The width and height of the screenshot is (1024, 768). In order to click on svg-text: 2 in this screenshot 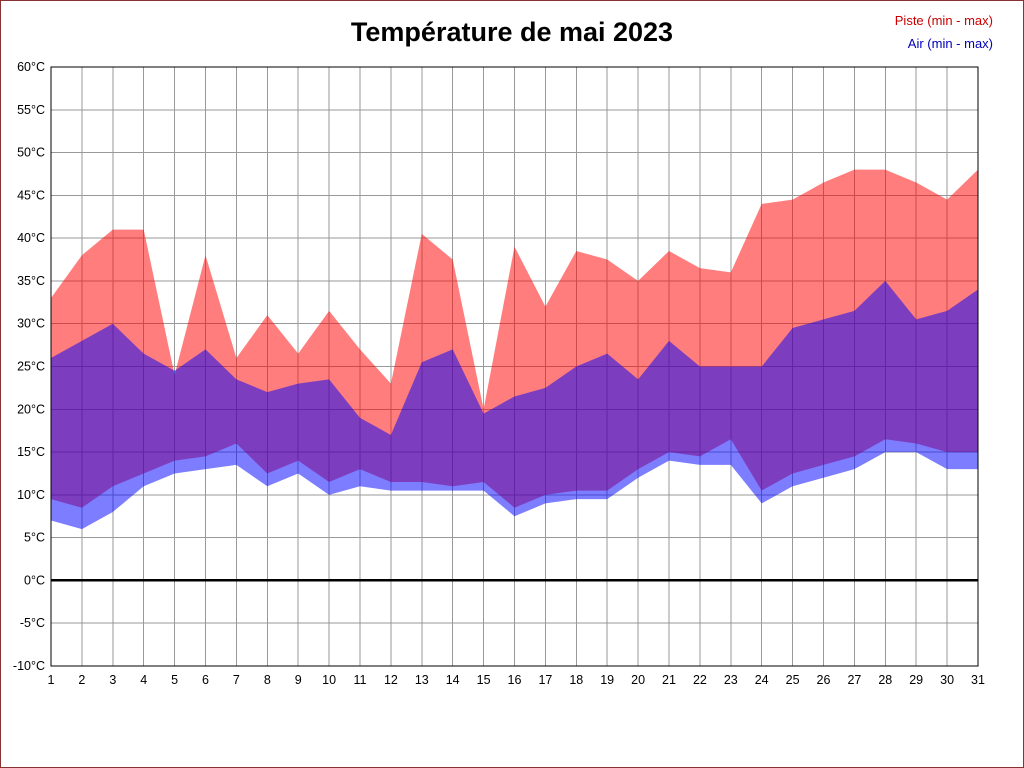, I will do `click(81, 680)`.